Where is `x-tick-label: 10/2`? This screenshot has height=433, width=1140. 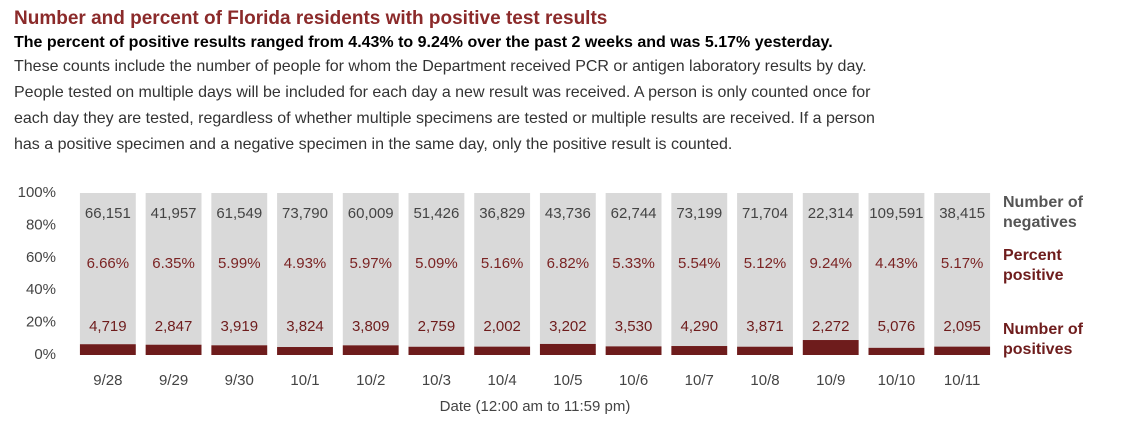
x-tick-label: 10/2 is located at coordinates (370, 380).